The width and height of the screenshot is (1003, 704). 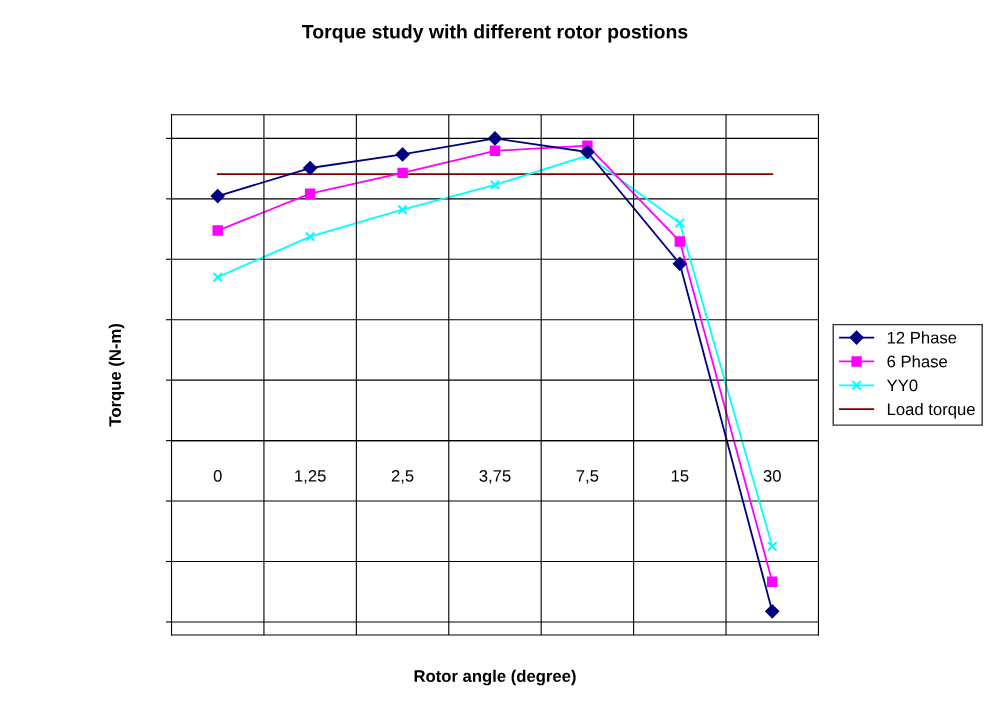 What do you see at coordinates (495, 476) in the screenshot?
I see `x-tick-label: 3,75` at bounding box center [495, 476].